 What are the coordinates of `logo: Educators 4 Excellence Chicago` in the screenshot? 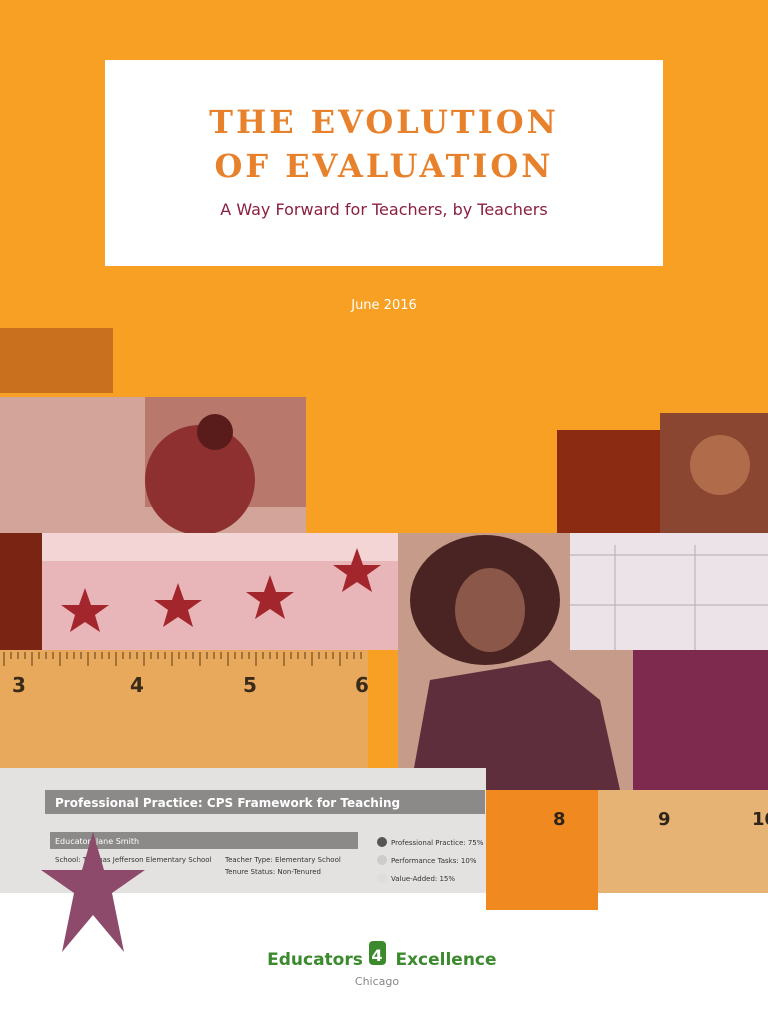 It's located at (382, 964).